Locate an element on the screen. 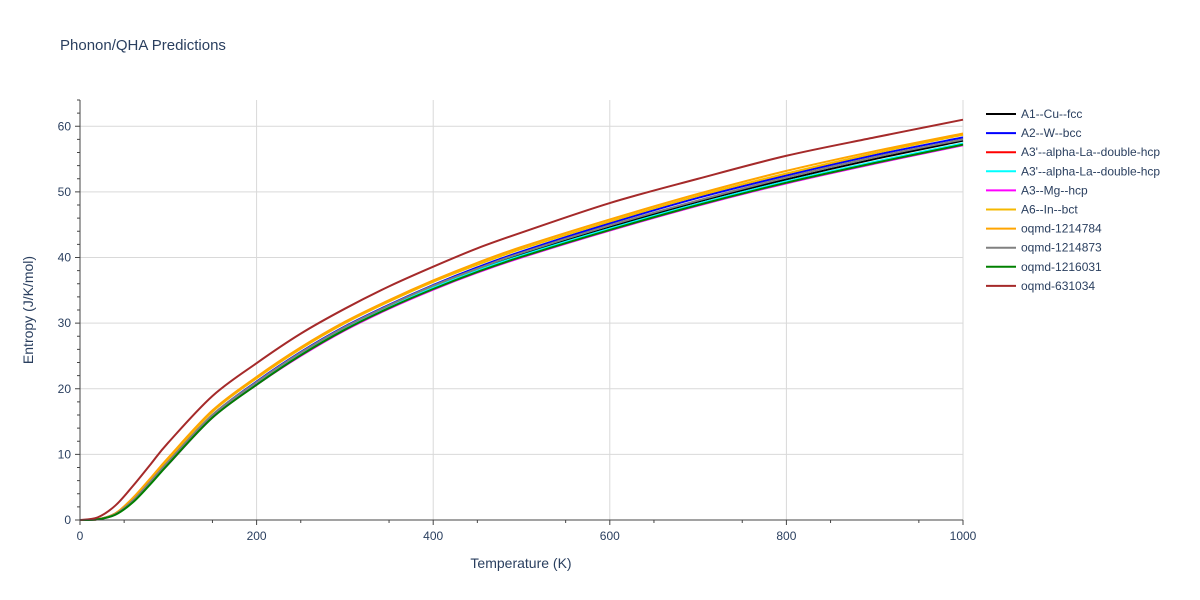 Image resolution: width=1200 pixels, height=600 pixels. legend-item-1: A2--W--bcc is located at coordinates (1033, 133).